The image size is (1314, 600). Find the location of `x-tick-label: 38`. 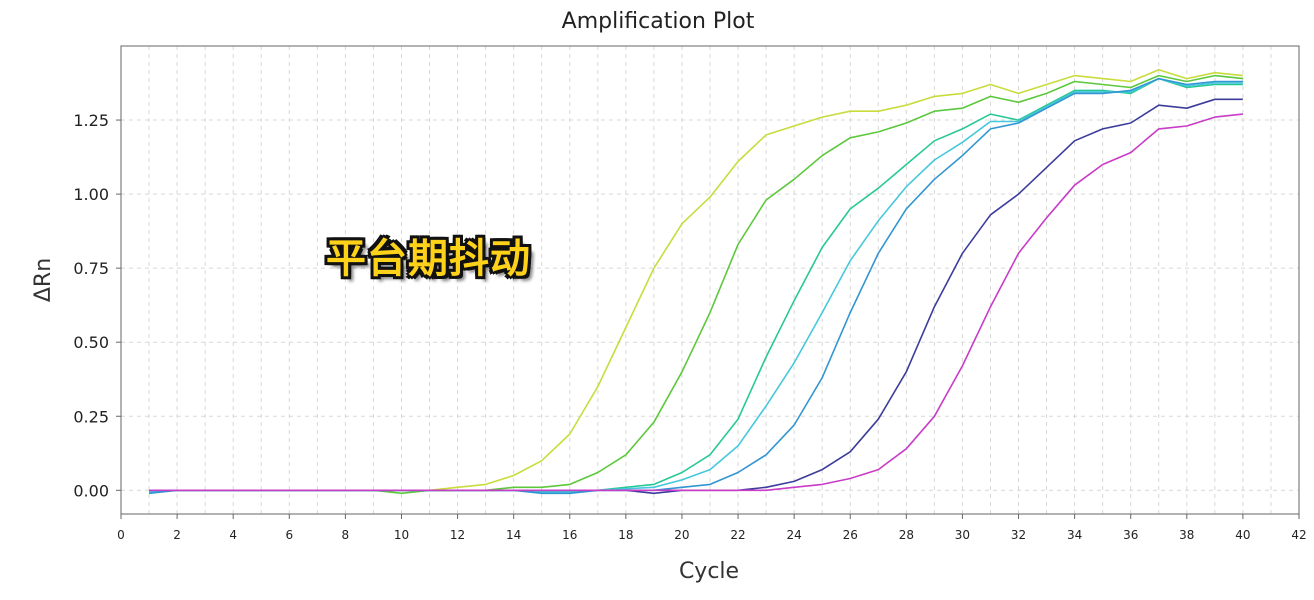

x-tick-label: 38 is located at coordinates (1186, 535).